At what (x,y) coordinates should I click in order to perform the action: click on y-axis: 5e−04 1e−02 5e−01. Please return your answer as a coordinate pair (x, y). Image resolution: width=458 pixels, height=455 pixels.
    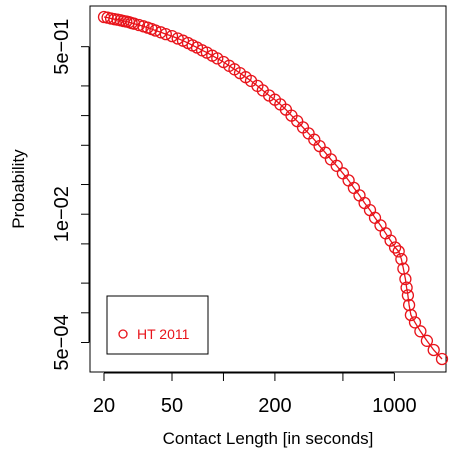
    Looking at the image, I should click on (70, 195).